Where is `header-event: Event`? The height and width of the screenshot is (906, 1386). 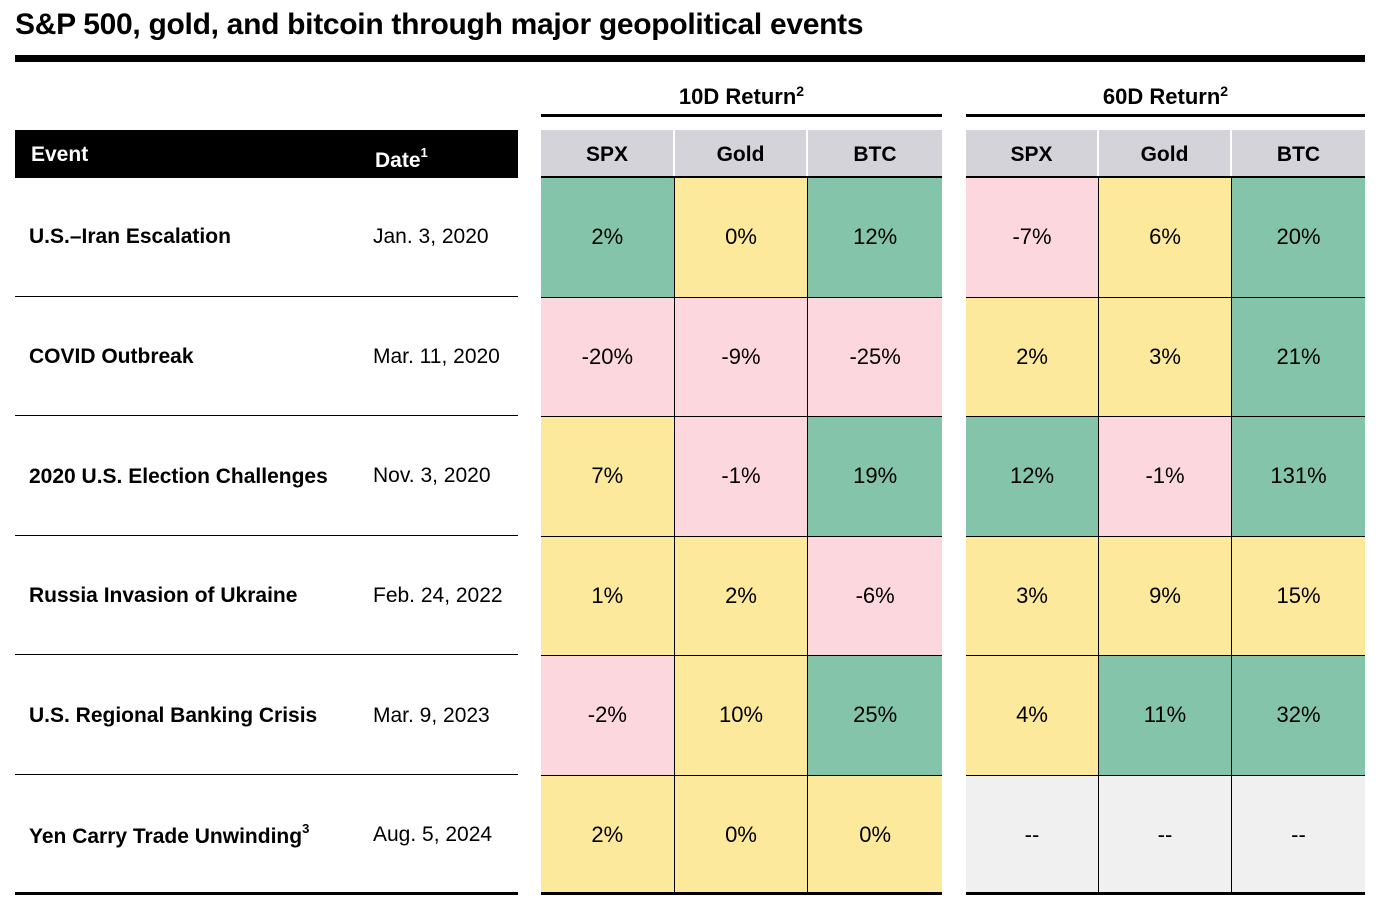
header-event: Event is located at coordinates (60, 154).